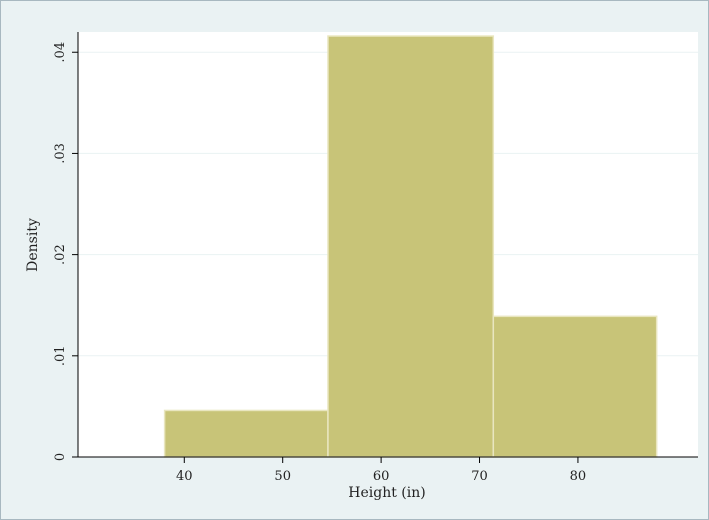  I want to click on x-ticks: 40 50 60 70 80, so click(381, 470).